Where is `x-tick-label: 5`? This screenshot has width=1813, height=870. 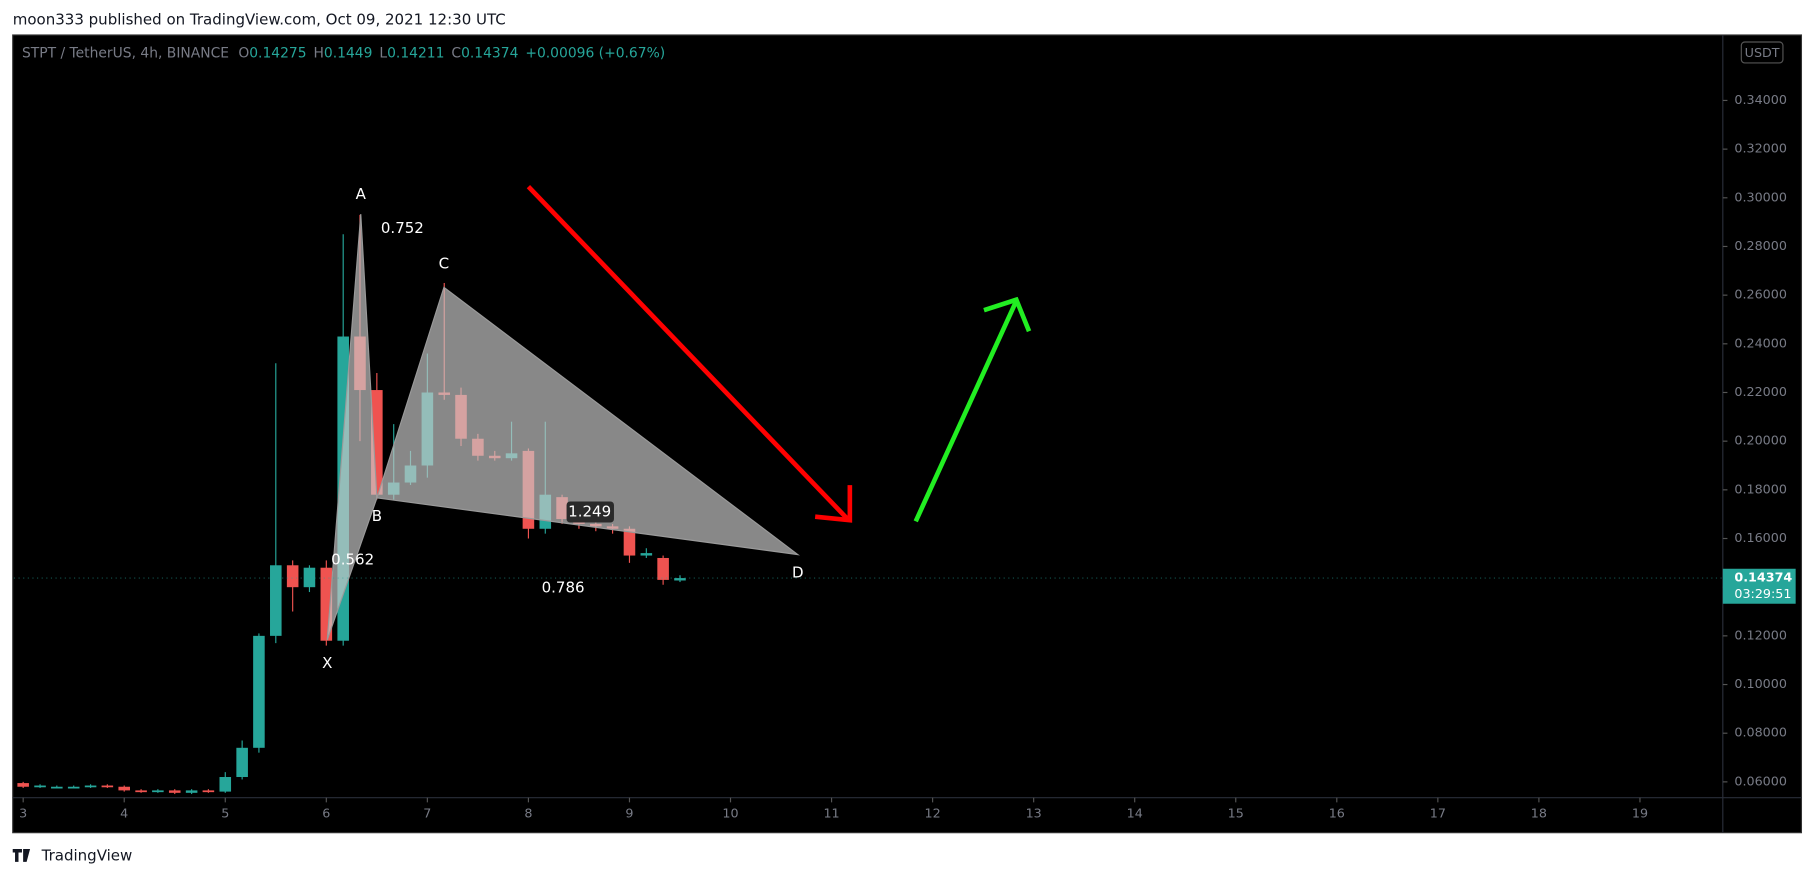 x-tick-label: 5 is located at coordinates (225, 813).